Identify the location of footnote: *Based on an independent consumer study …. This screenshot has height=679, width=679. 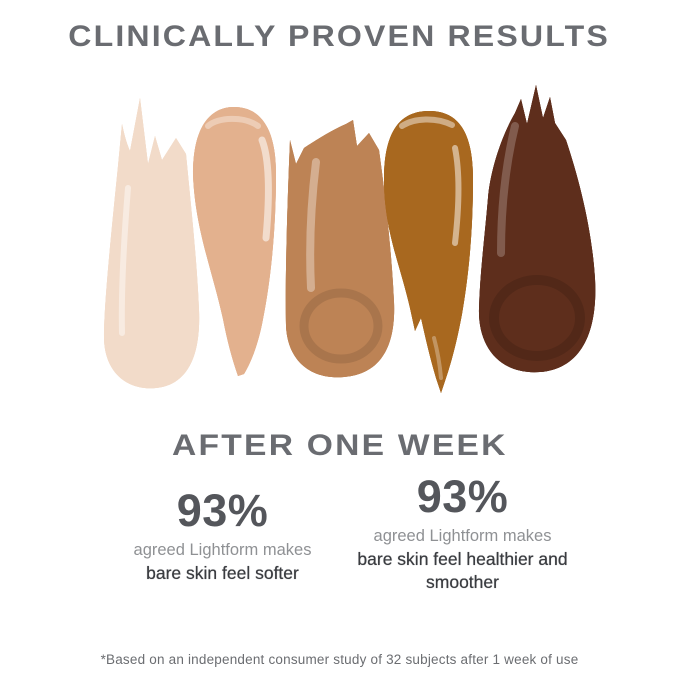
(339, 659).